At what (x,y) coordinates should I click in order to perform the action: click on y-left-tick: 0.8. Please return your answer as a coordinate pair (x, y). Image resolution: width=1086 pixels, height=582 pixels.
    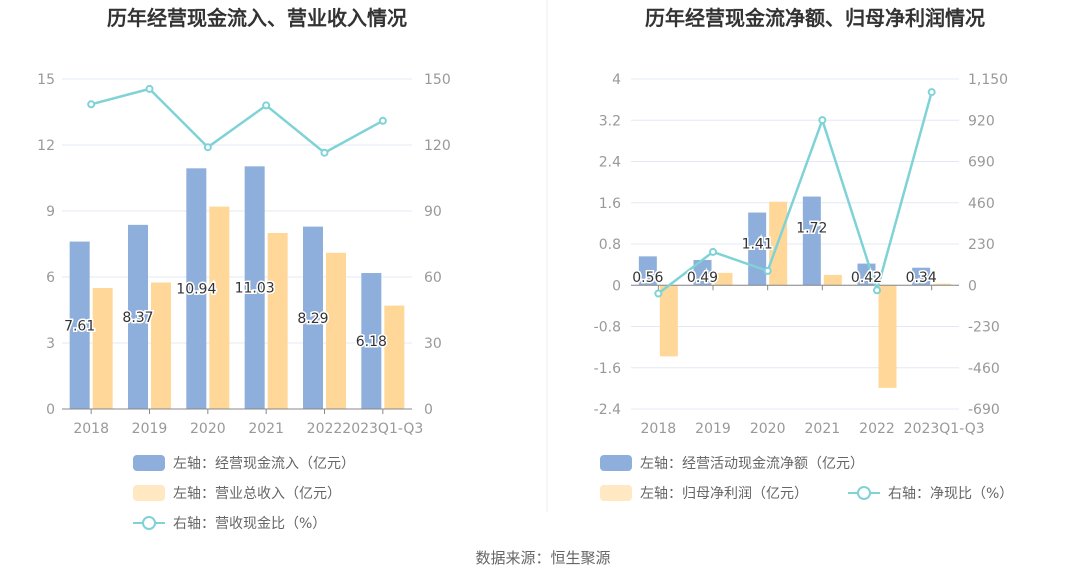
    Looking at the image, I should click on (610, 245).